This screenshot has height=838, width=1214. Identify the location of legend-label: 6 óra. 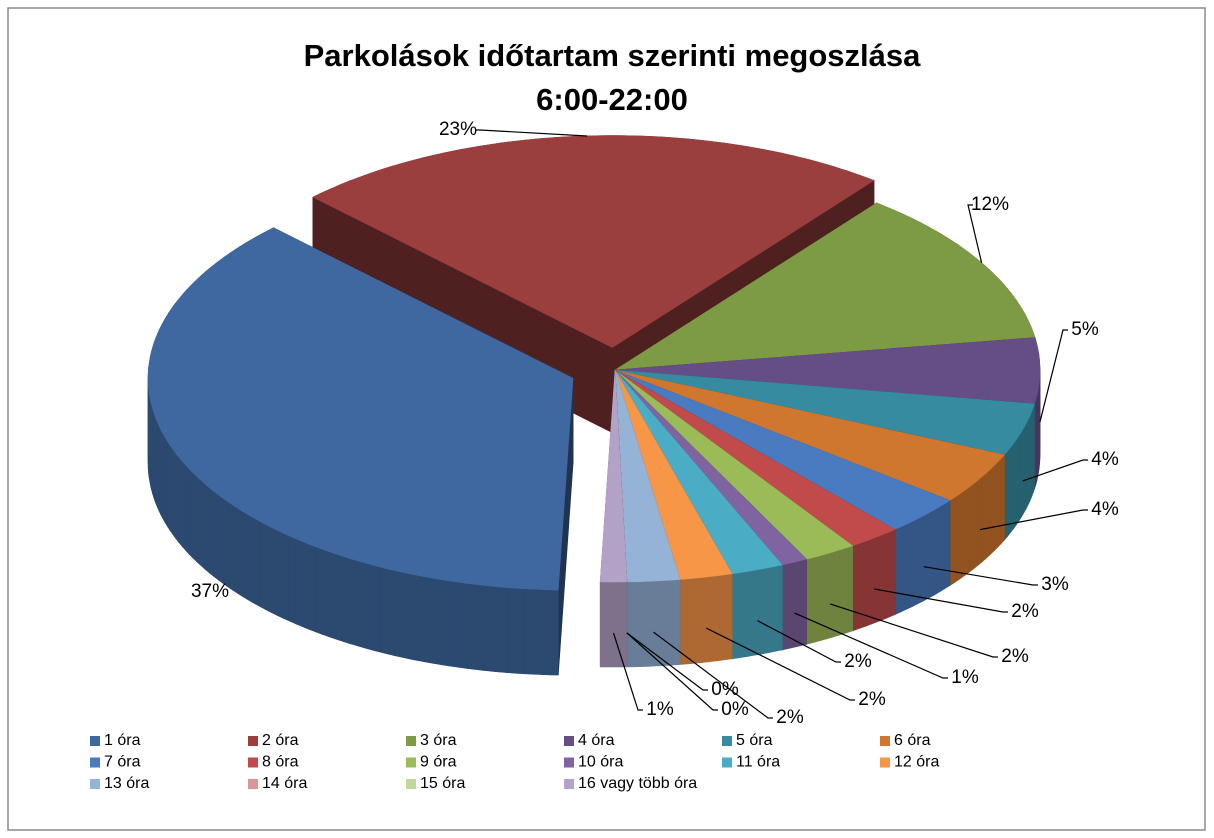
(912, 740).